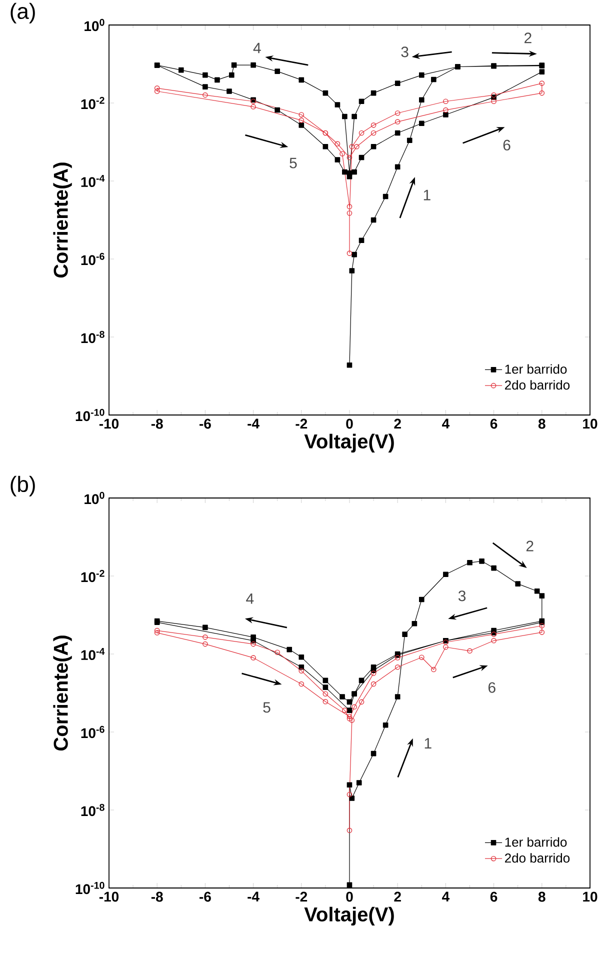 This screenshot has height=964, width=606. Describe the element at coordinates (22, 486) in the screenshot. I see `chart-title: (b)` at that location.